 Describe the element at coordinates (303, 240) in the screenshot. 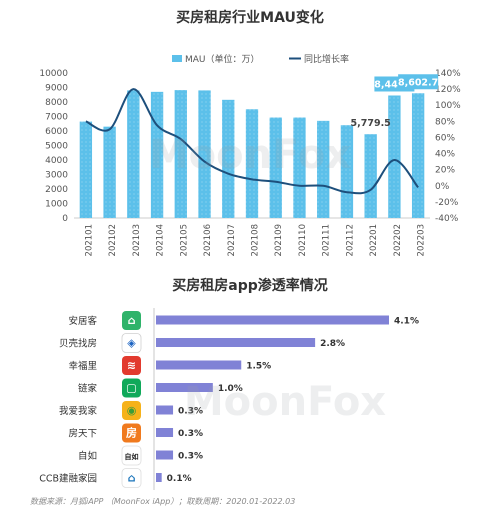

I see `x-tick-label: 202110` at that location.